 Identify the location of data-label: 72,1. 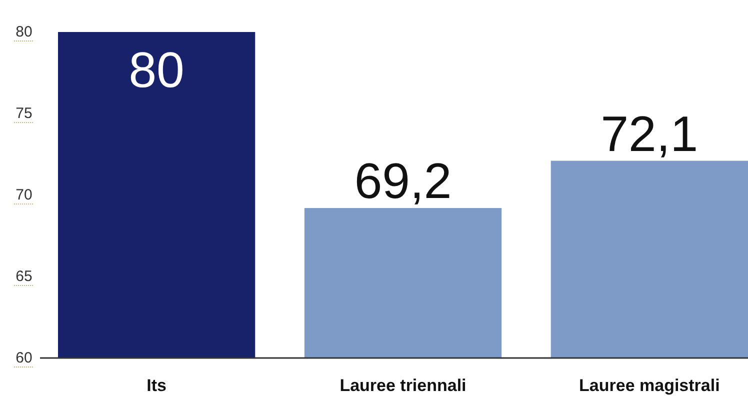
(649, 134).